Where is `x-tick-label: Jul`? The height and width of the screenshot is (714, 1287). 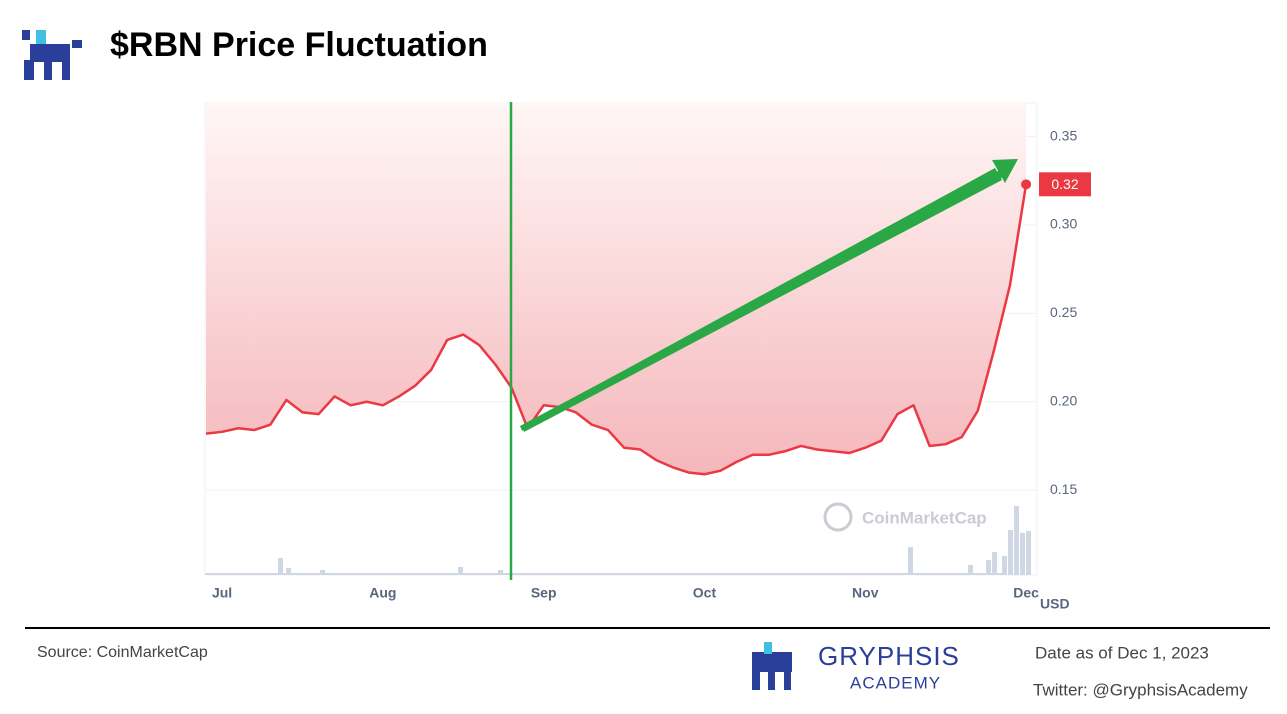 x-tick-label: Jul is located at coordinates (222, 593).